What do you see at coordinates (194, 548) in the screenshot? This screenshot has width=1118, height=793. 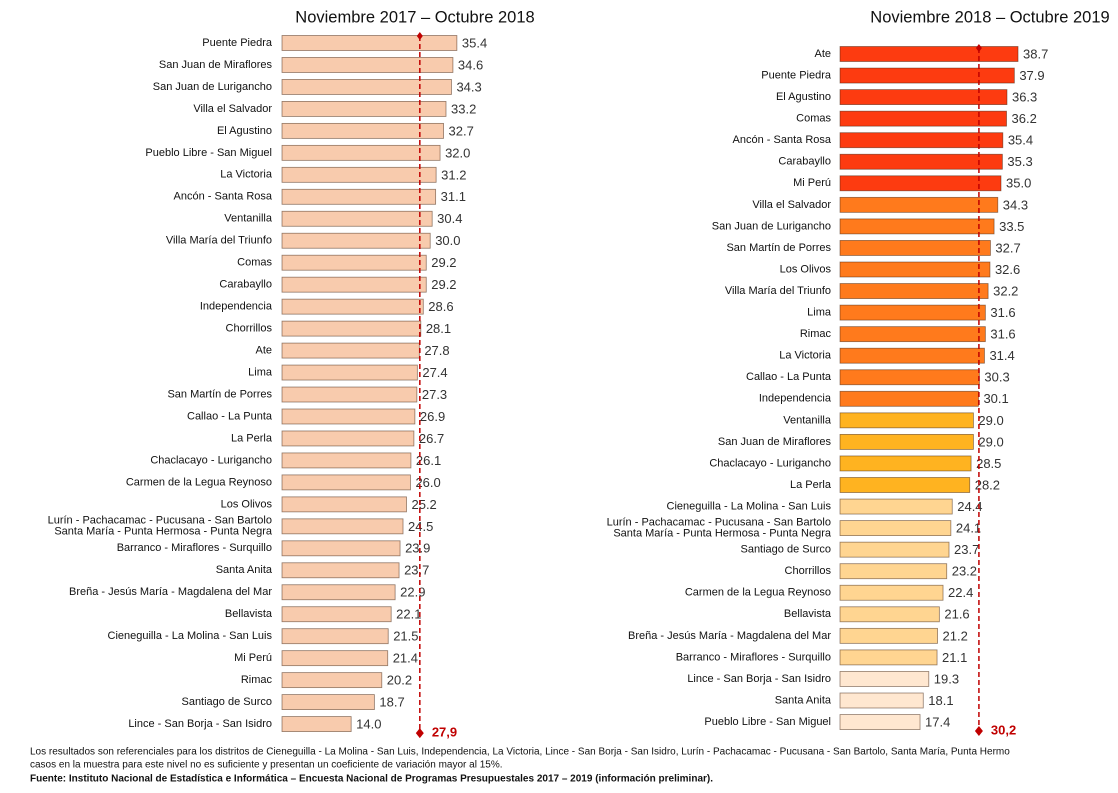 I see `category-label: Barranco - Miraflores - Surquillo` at bounding box center [194, 548].